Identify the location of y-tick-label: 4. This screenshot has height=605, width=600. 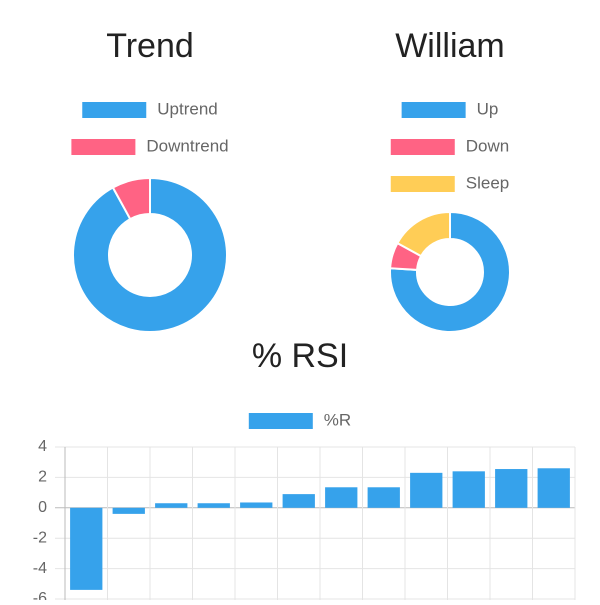
(42, 446).